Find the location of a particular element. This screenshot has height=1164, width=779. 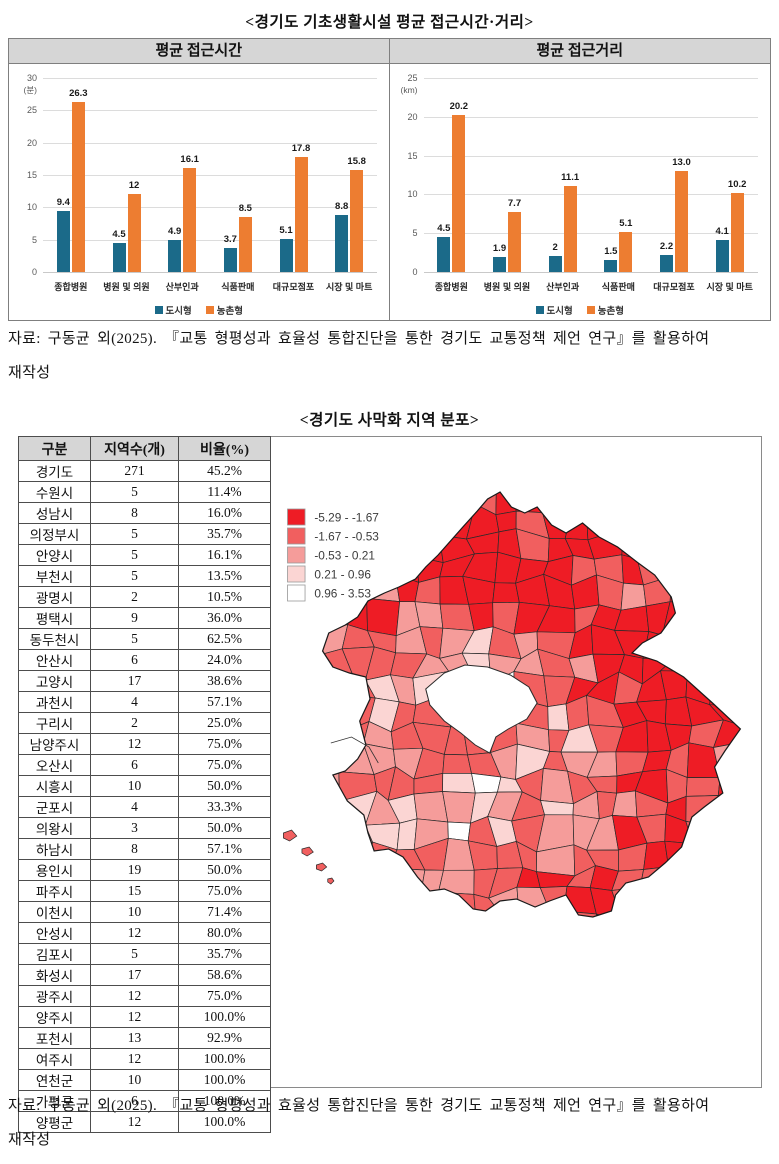

table-header-cell: 비율(%) is located at coordinates (225, 449).